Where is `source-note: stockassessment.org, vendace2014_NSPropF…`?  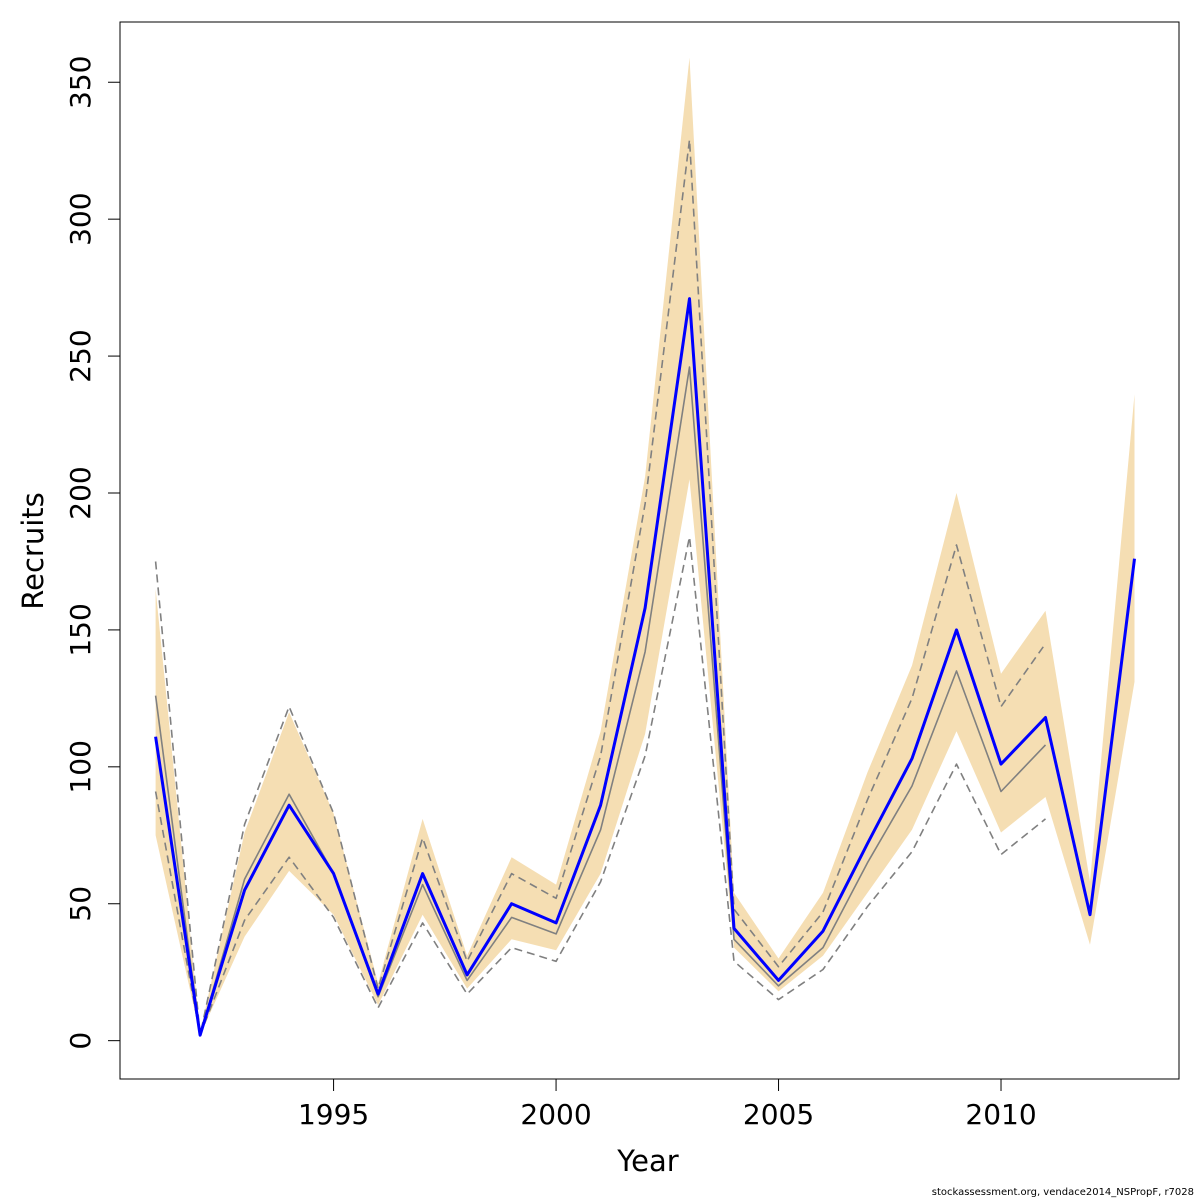
source-note: stockassessment.org, vendace2014_NSPropF… is located at coordinates (1062, 1192).